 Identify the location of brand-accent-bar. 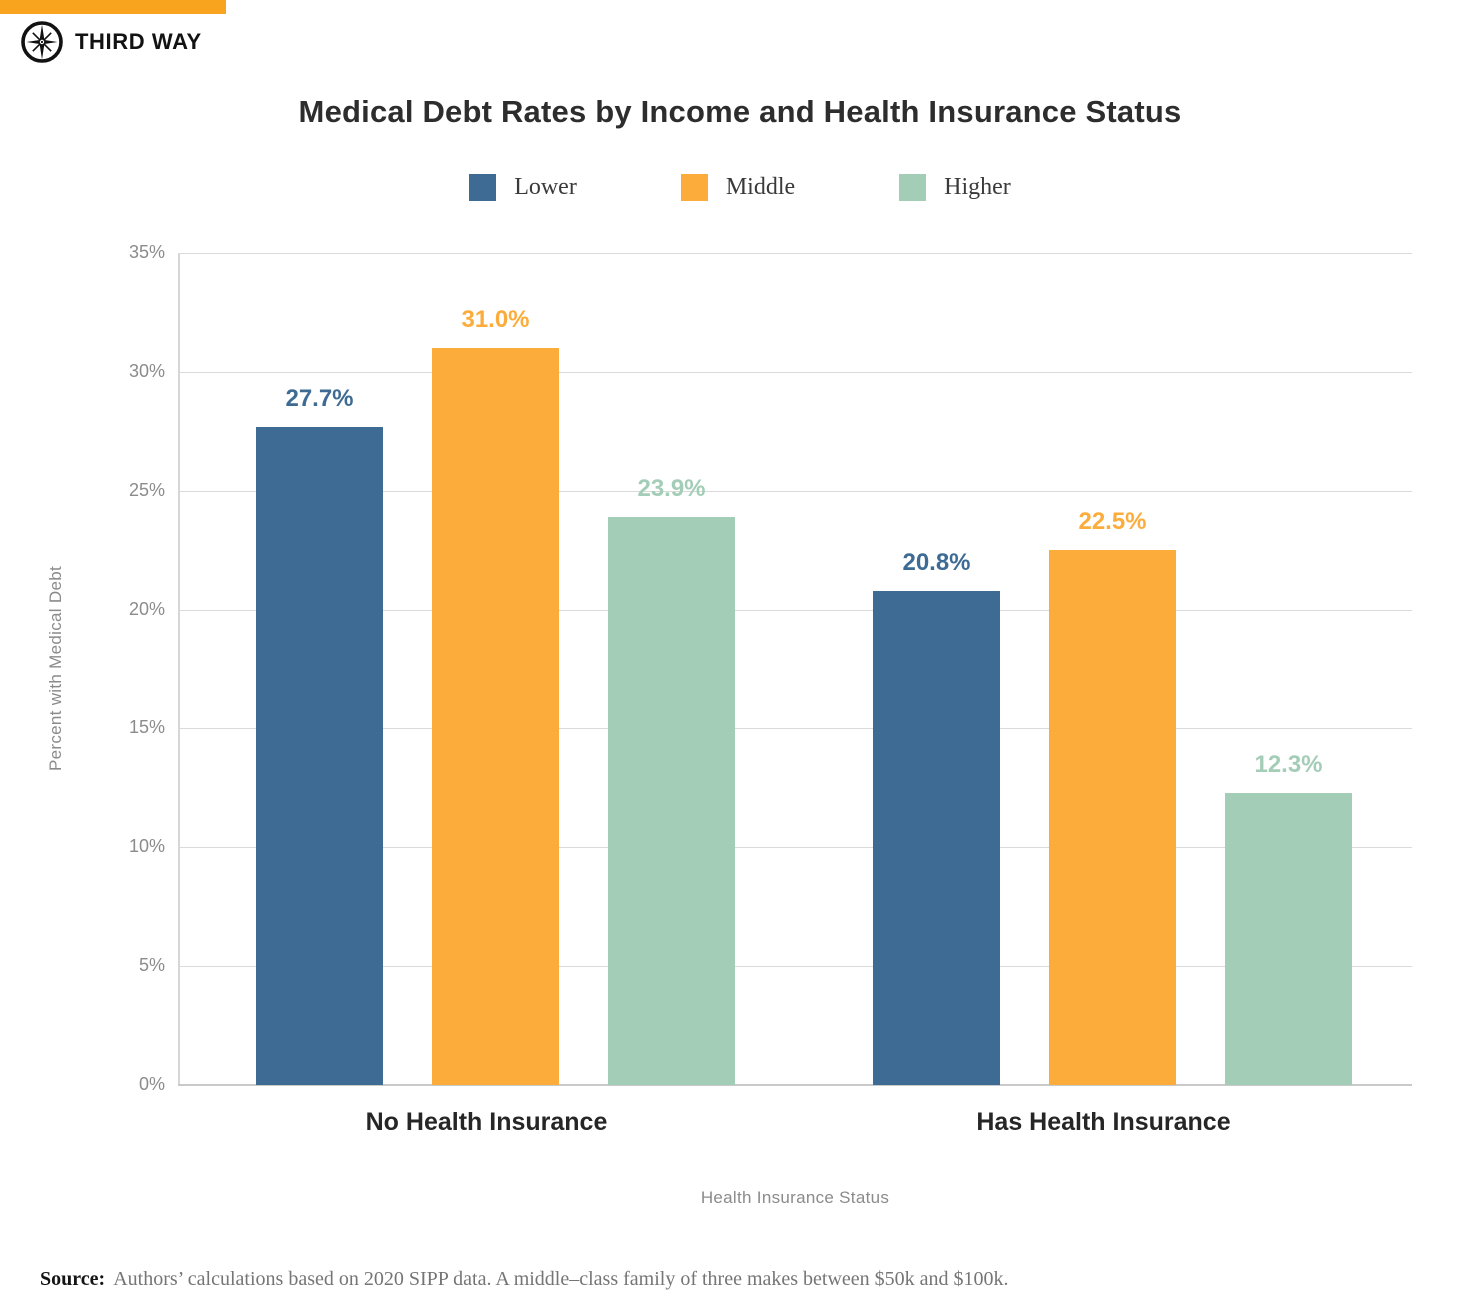
(113, 7).